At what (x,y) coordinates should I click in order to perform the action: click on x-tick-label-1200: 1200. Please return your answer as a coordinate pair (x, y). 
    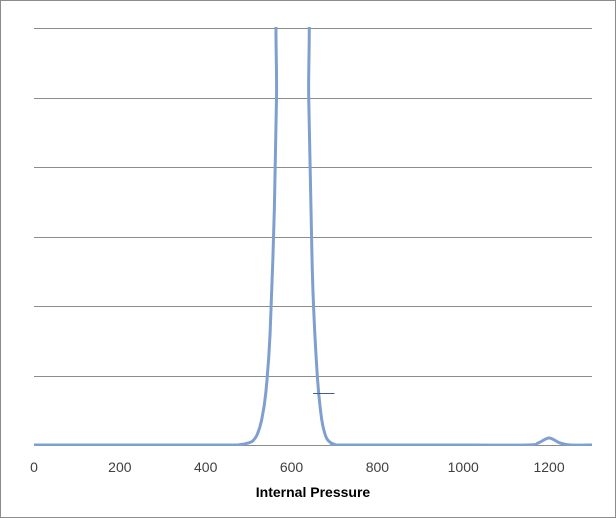
    Looking at the image, I should click on (548, 467).